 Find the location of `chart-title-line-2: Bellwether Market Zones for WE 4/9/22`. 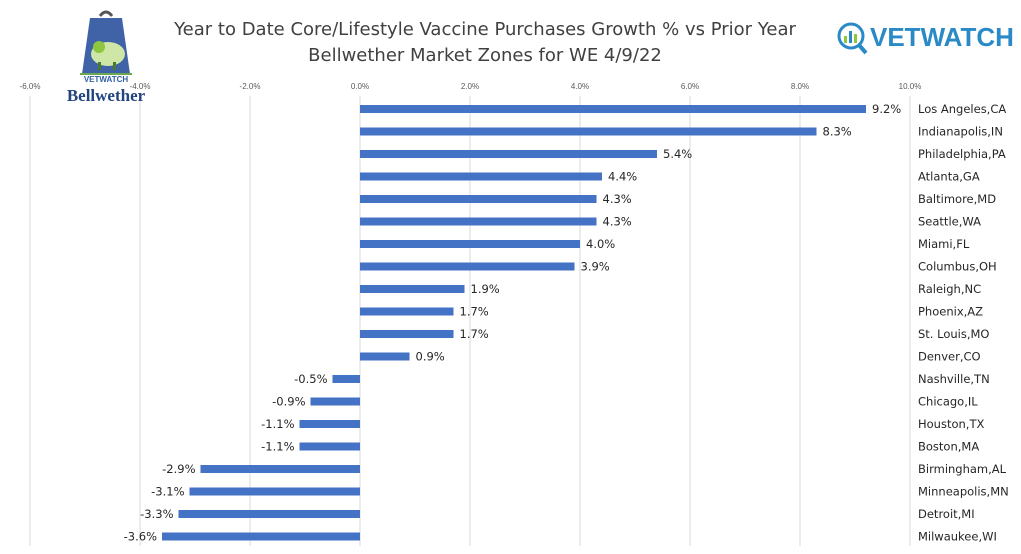

chart-title-line-2: Bellwether Market Zones for WE 4/9/22 is located at coordinates (485, 55).